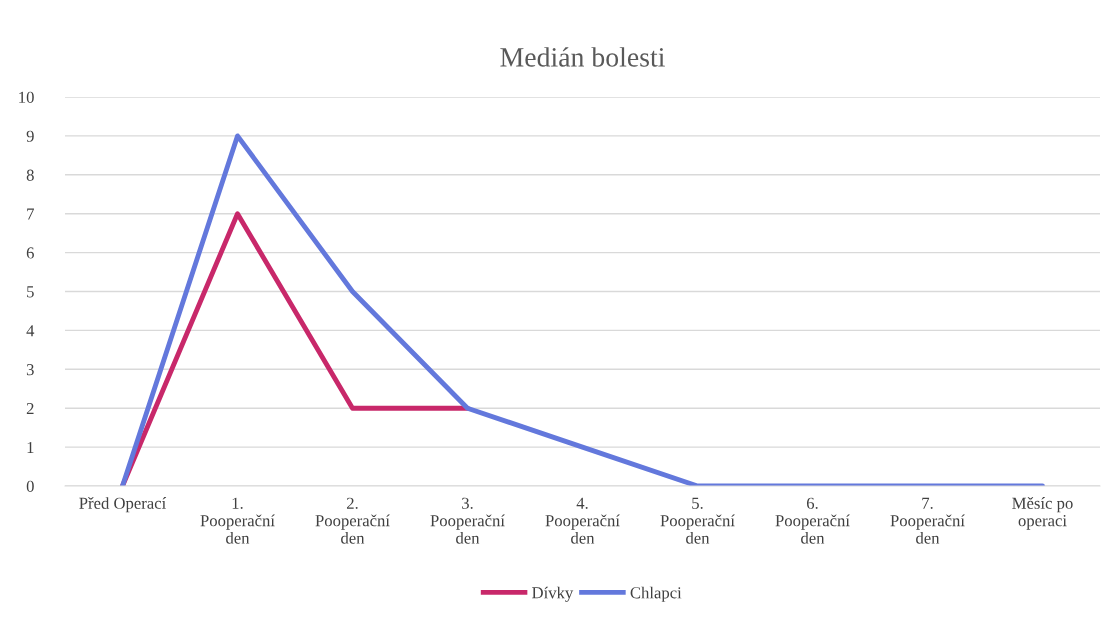 The height and width of the screenshot is (630, 1120). Describe the element at coordinates (30, 214) in the screenshot. I see `y-tick-label: 7` at that location.